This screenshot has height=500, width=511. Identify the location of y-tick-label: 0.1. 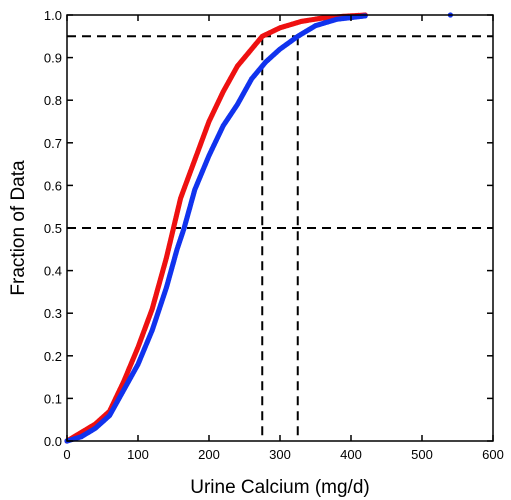
(53, 398).